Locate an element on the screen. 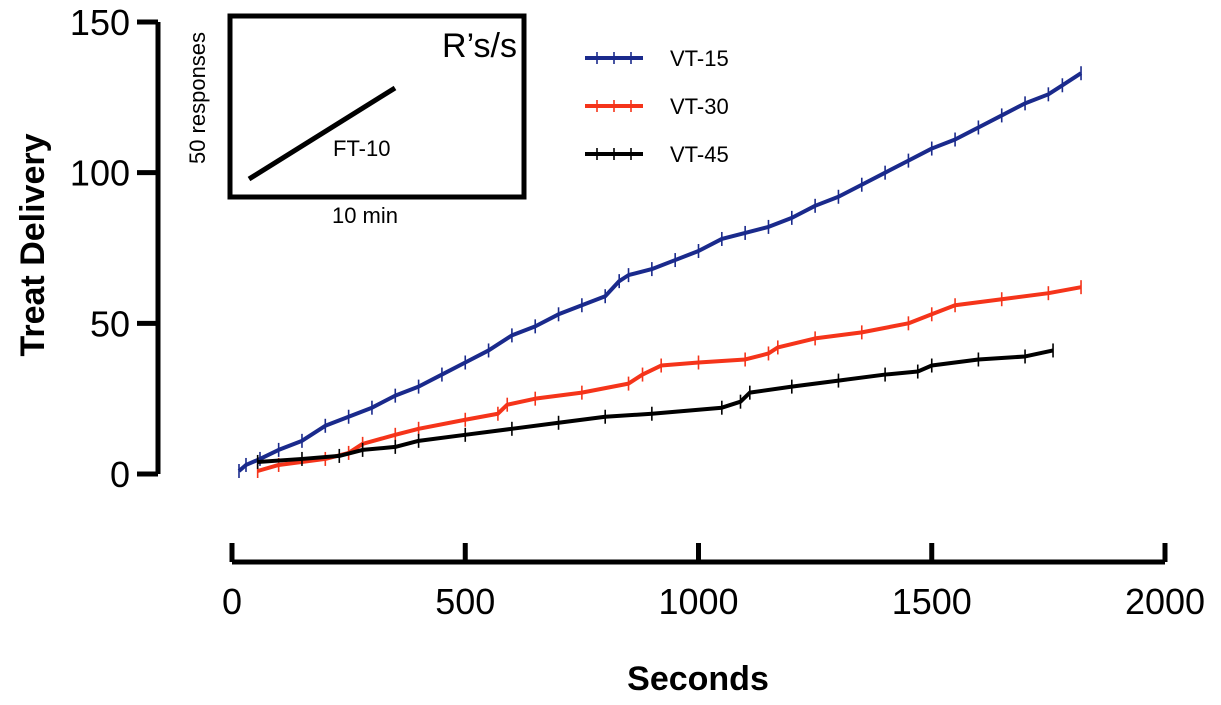 The width and height of the screenshot is (1221, 705). legend: VT-15 VT-30 VT-45 is located at coordinates (657, 106).